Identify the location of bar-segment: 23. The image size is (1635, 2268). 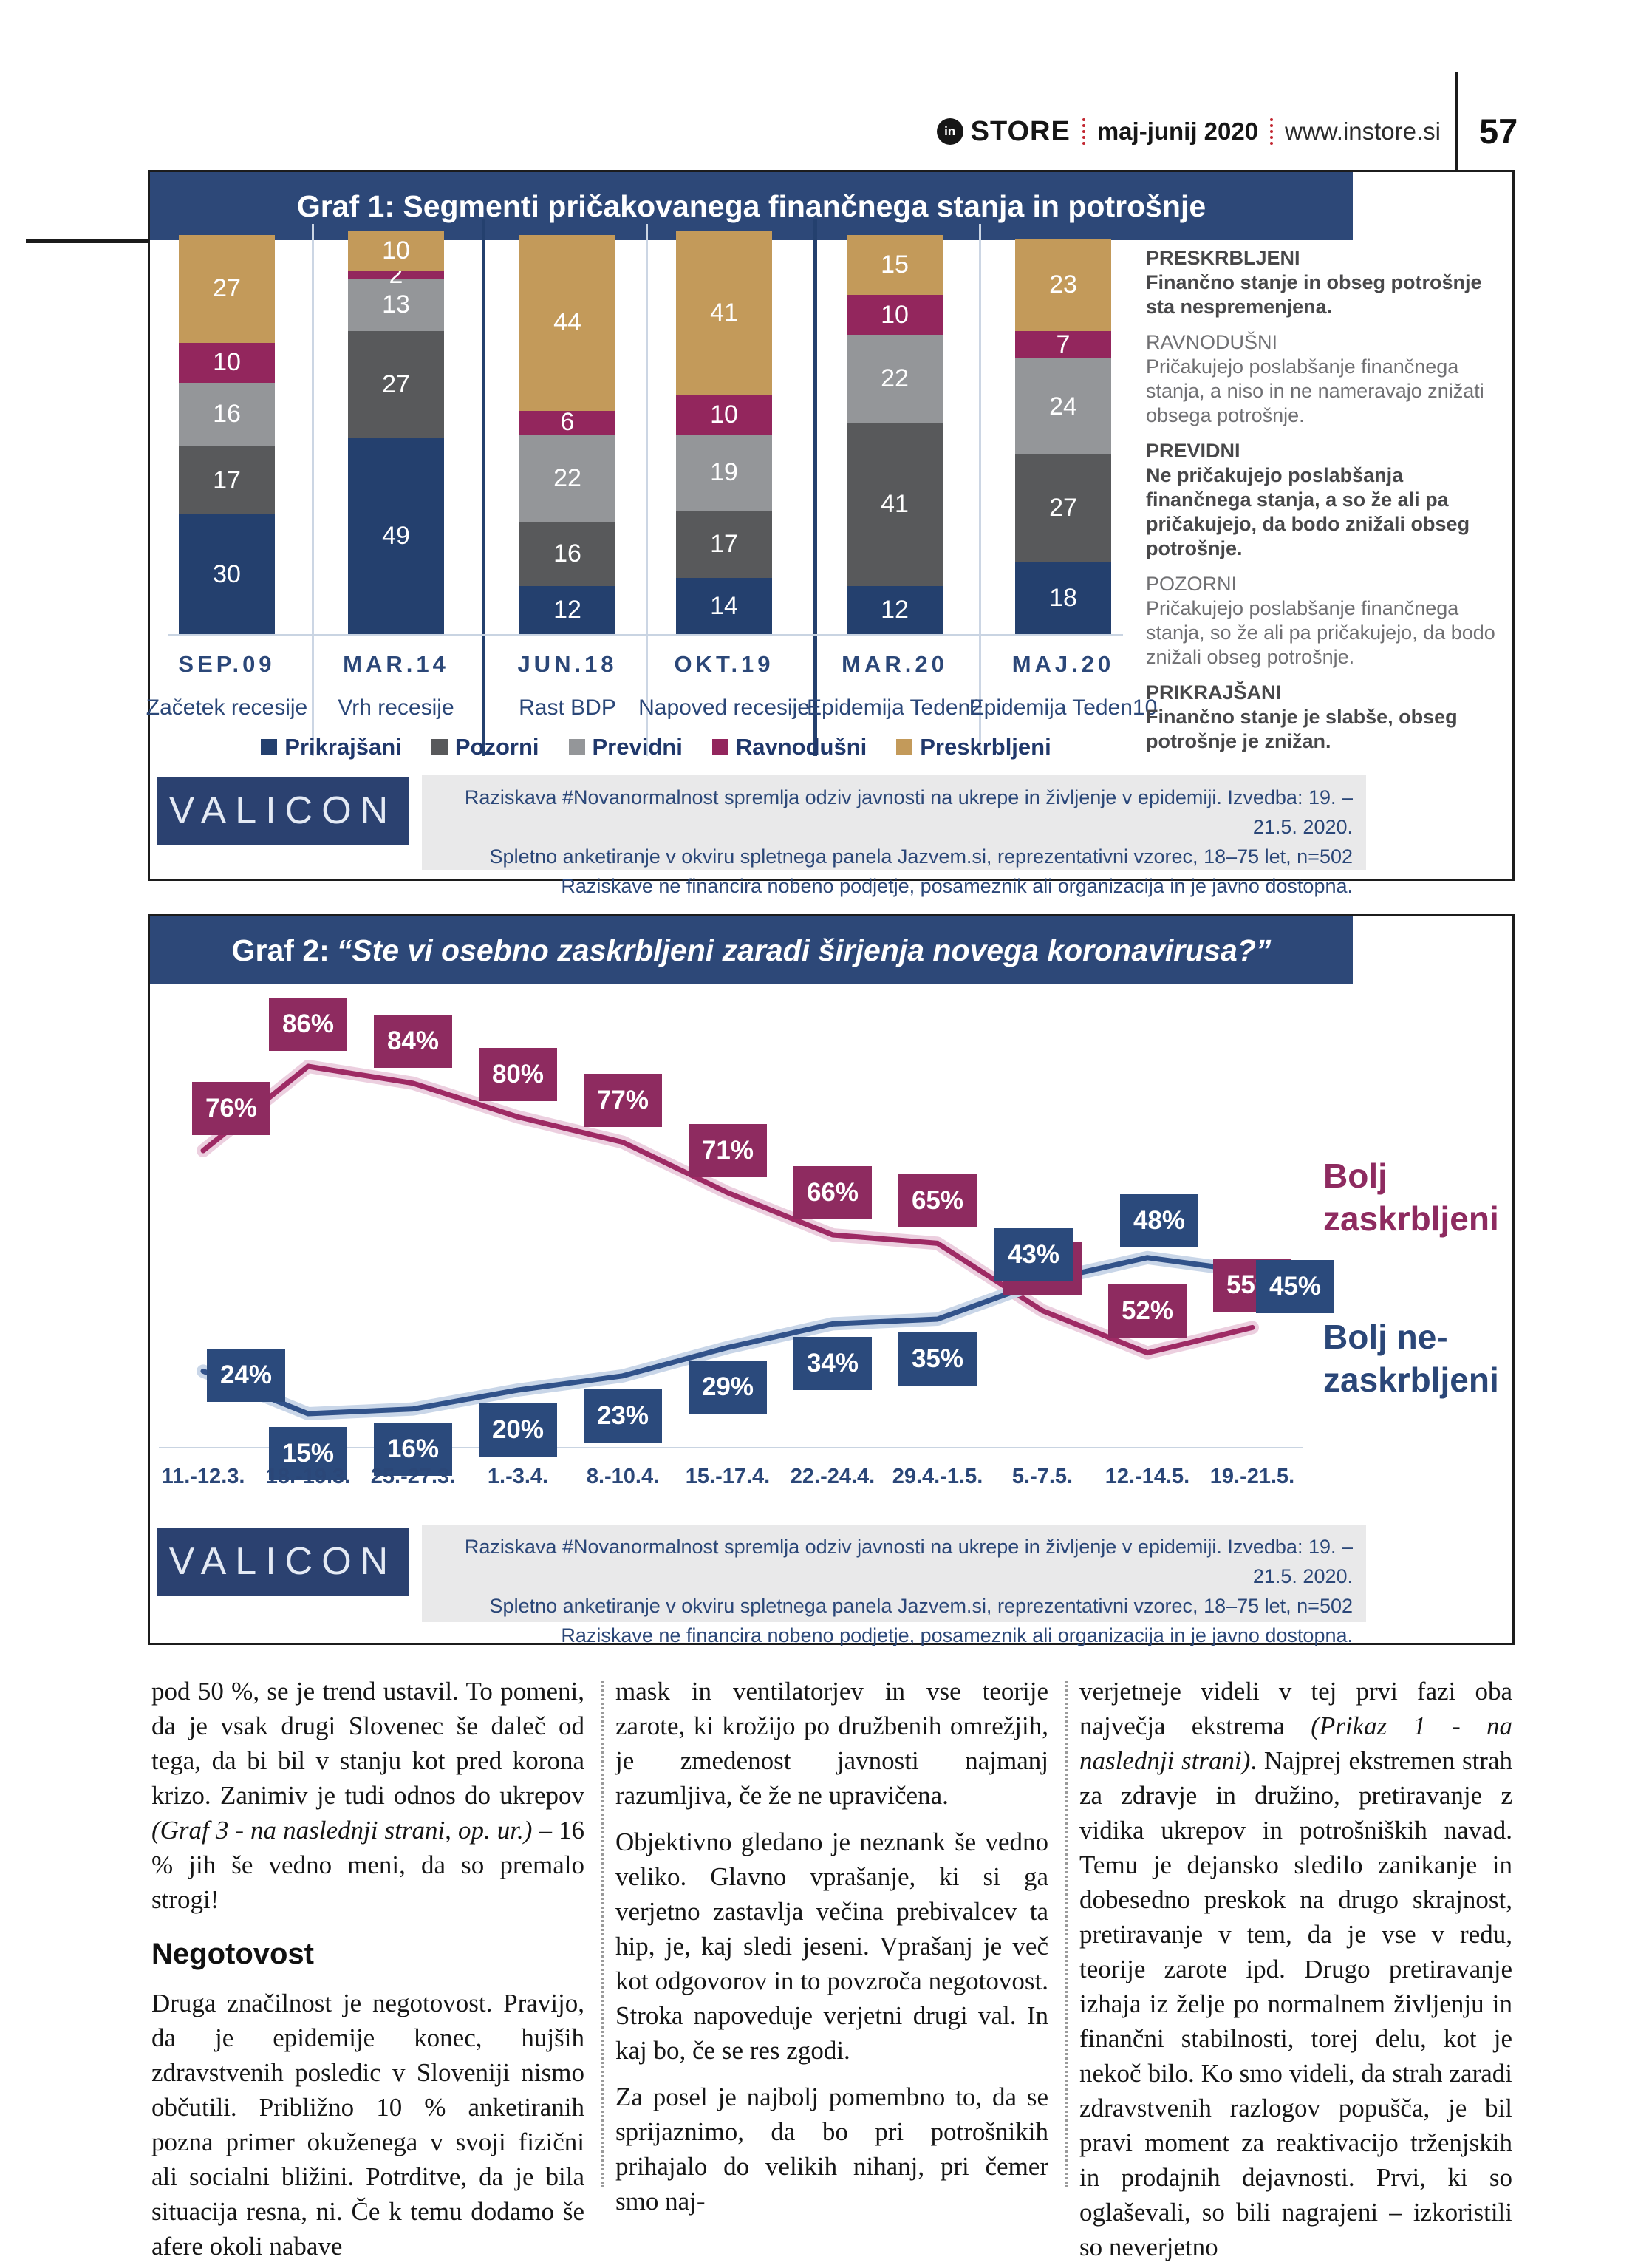
(1063, 285).